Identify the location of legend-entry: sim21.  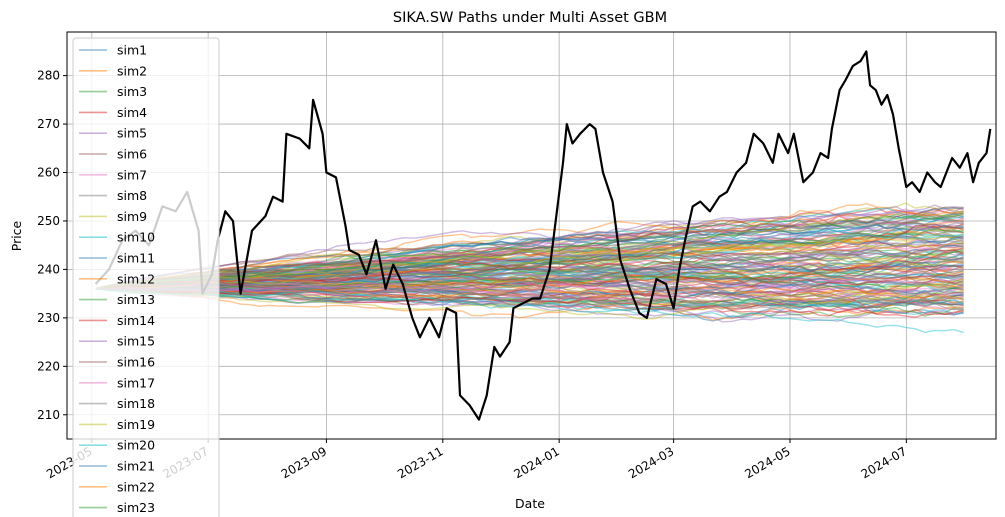
(136, 466).